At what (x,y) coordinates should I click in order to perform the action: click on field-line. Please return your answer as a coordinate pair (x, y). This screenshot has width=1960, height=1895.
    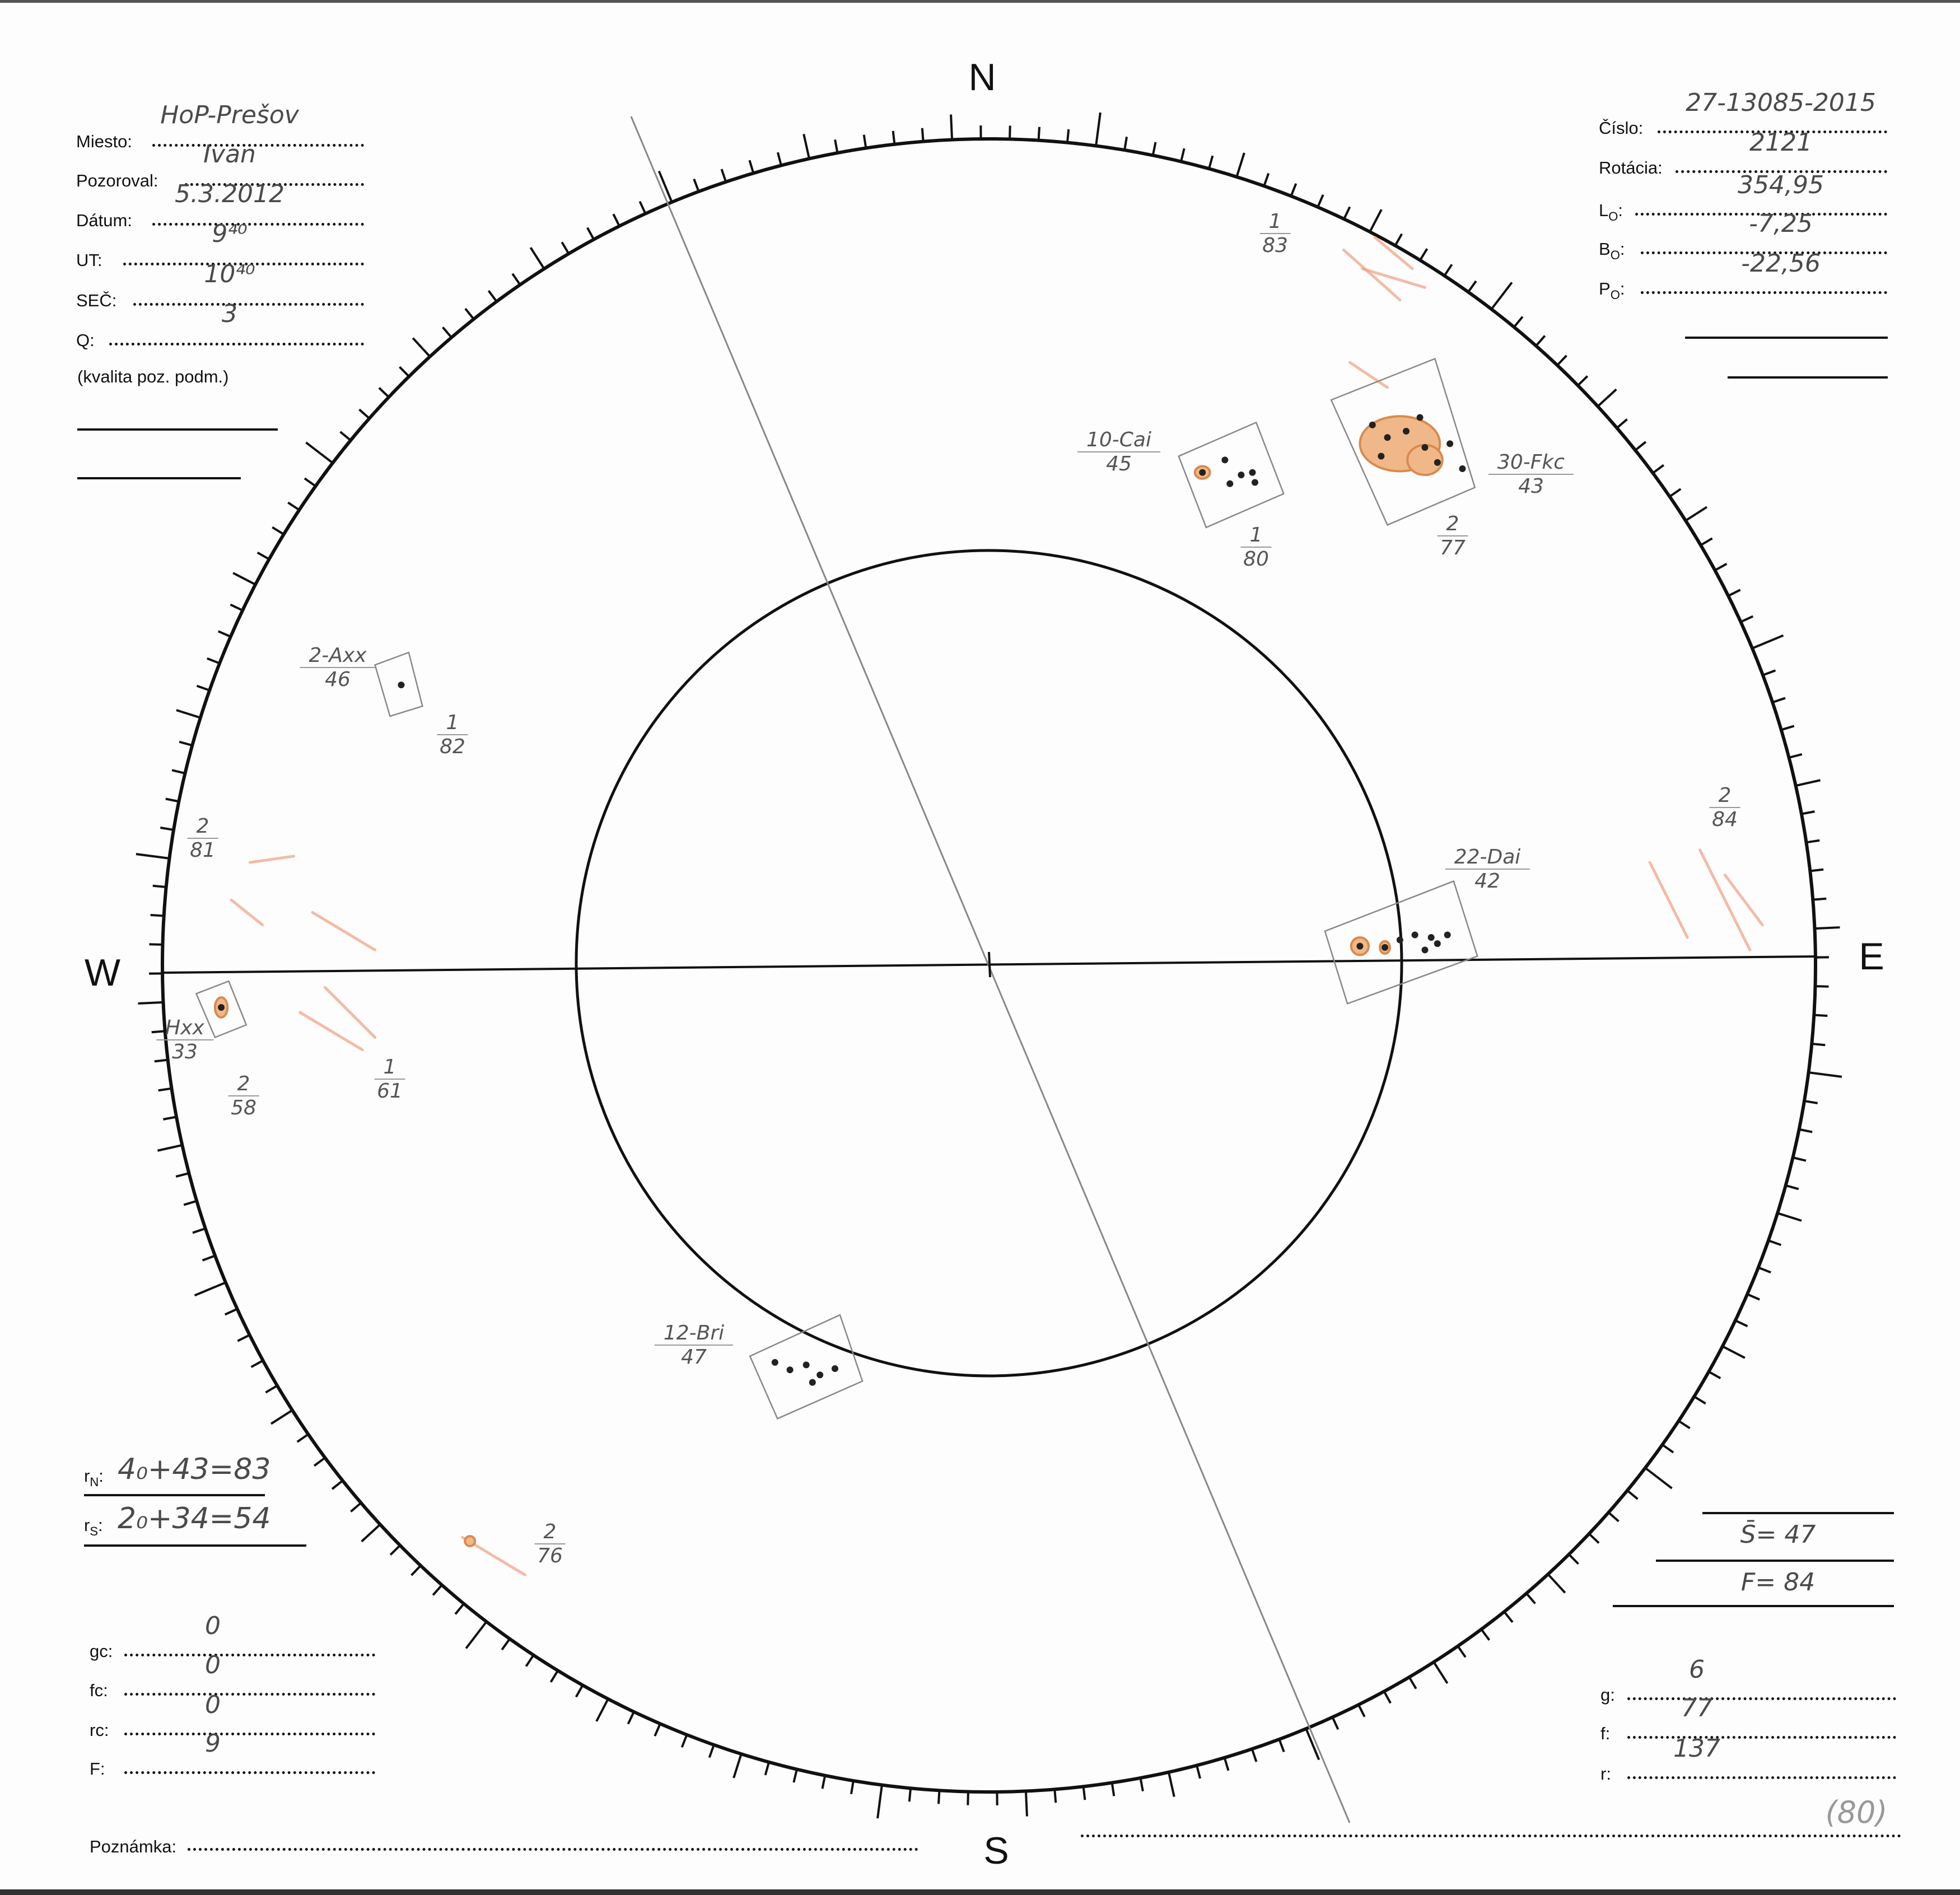
    Looking at the image, I should click on (1764, 252).